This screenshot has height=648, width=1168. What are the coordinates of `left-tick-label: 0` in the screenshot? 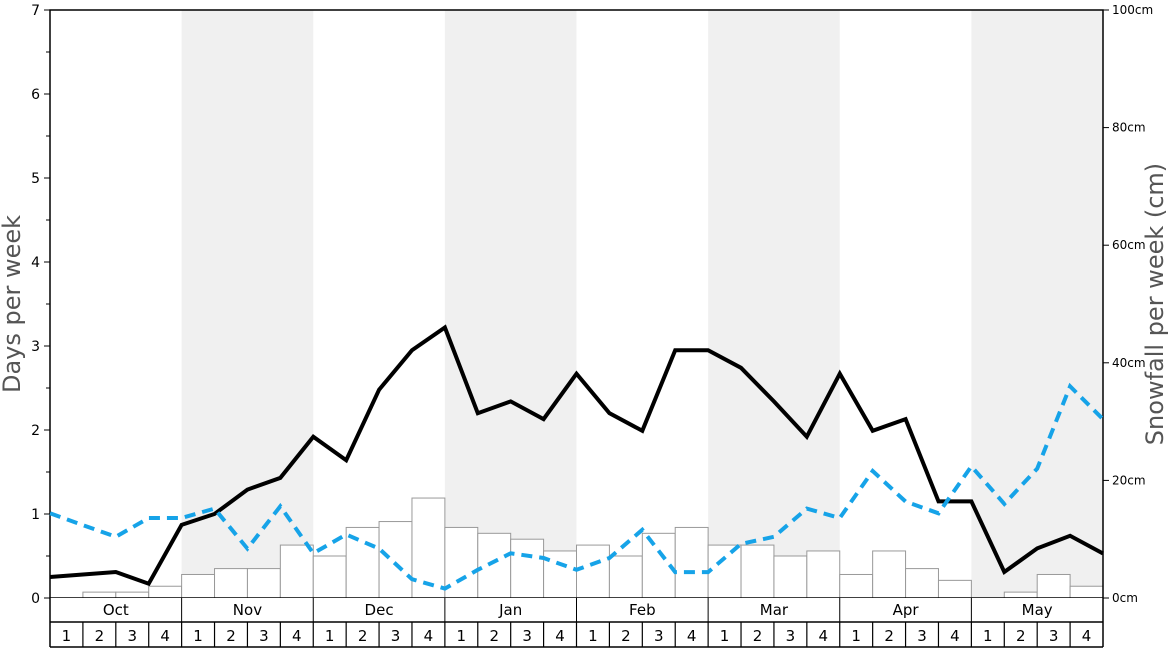 It's located at (35, 599).